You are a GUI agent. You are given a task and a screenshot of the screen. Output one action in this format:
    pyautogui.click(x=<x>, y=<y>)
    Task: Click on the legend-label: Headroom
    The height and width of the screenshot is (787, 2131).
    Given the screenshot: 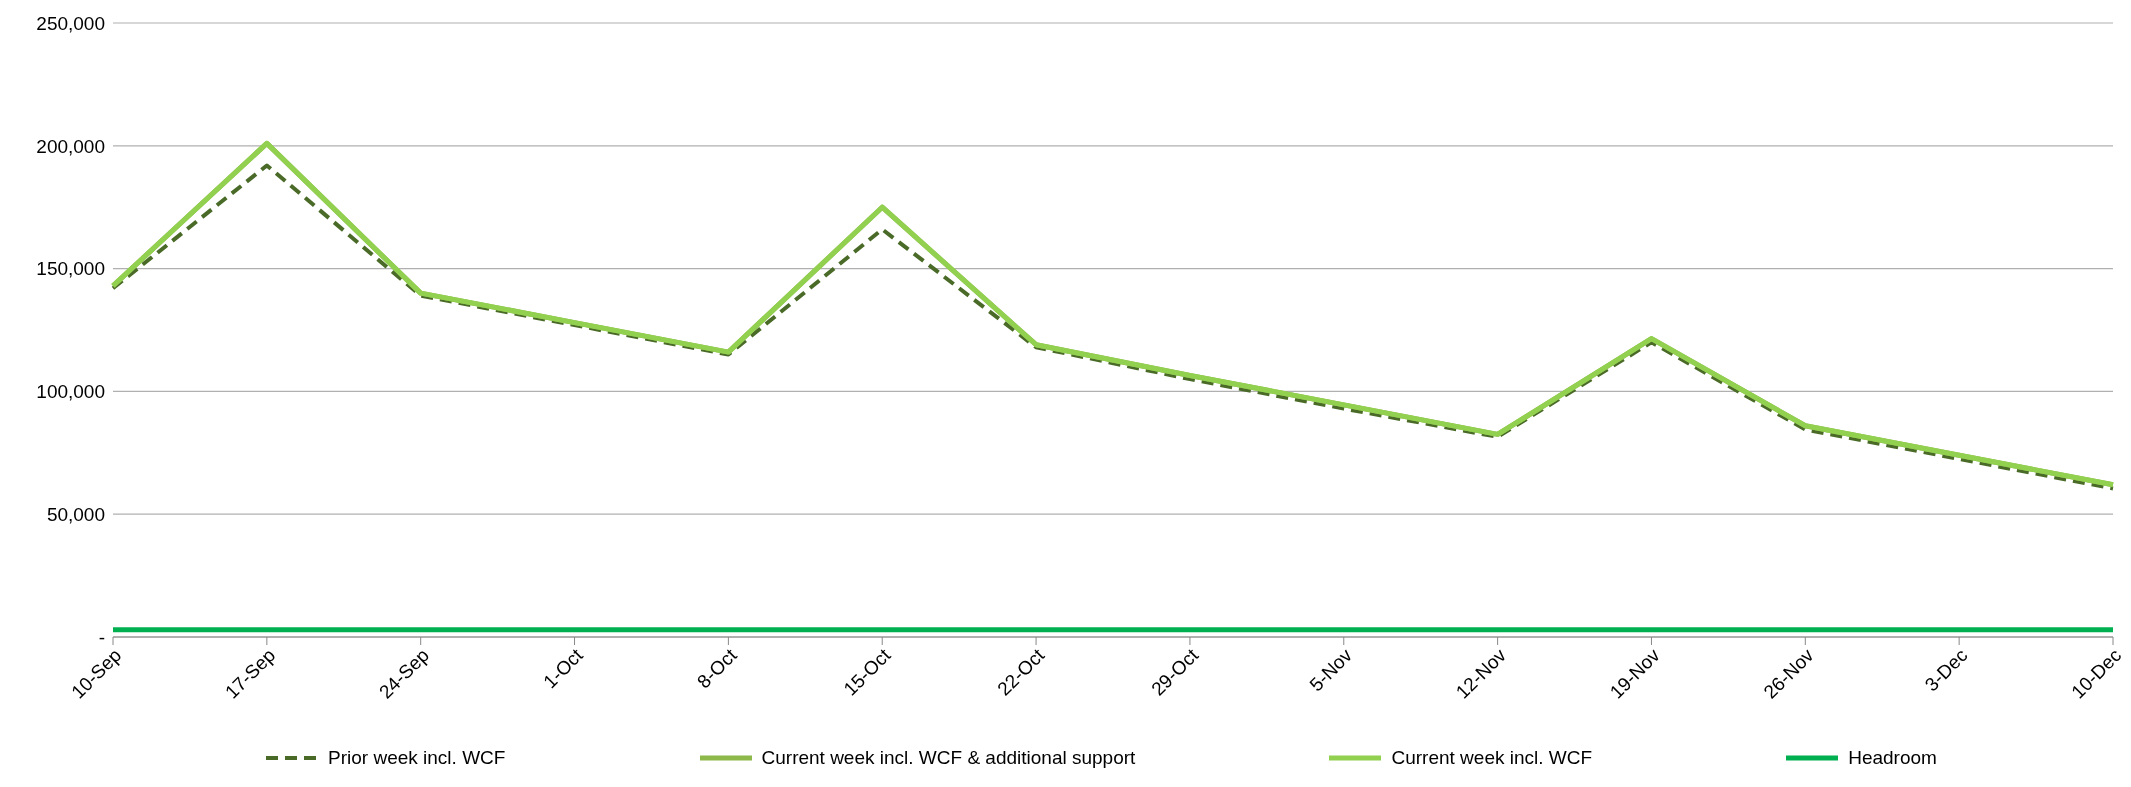 What is the action you would take?
    pyautogui.click(x=1892, y=758)
    